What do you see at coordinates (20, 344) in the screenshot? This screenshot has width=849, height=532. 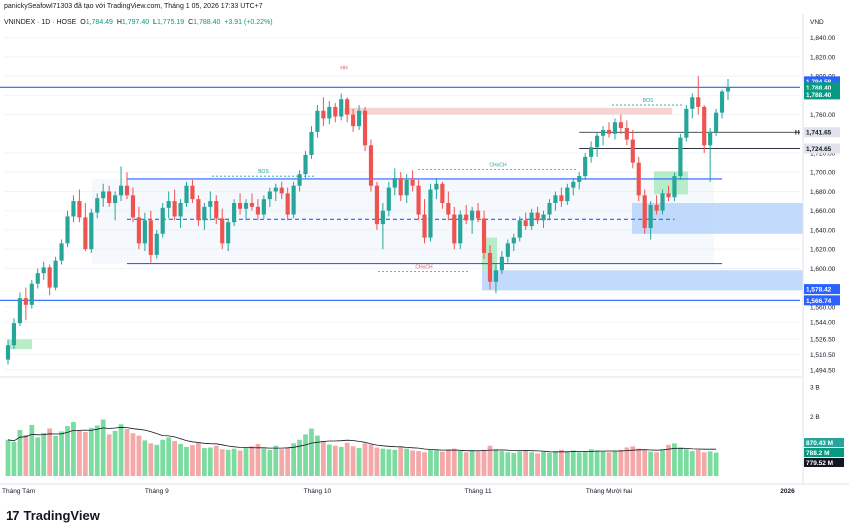 I see `order-block-green` at bounding box center [20, 344].